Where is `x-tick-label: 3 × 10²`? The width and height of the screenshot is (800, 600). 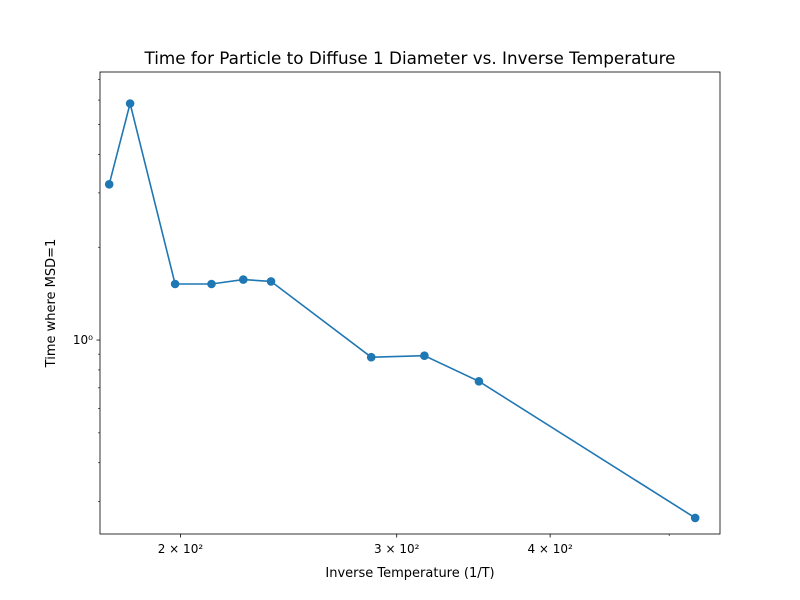 x-tick-label: 3 × 10² is located at coordinates (397, 549).